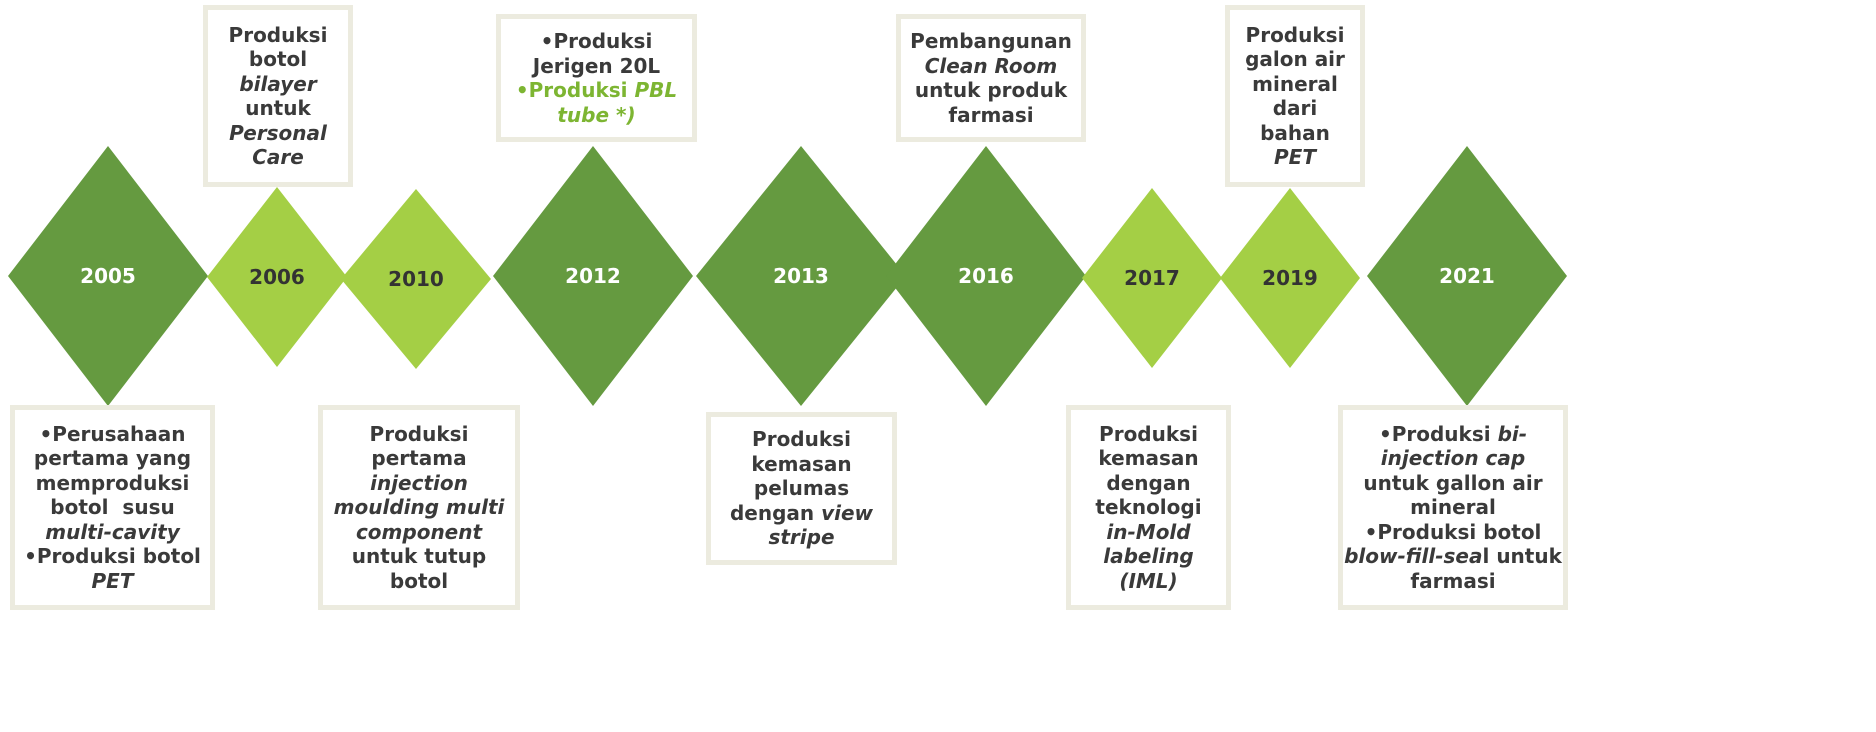  I want to click on description-line: untuk gallon air, so click(1452, 483).